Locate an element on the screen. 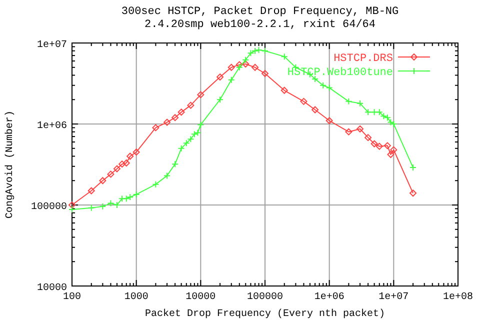 The height and width of the screenshot is (320, 480). y-axis-title: CongAvoid (Number) is located at coordinates (10, 164).